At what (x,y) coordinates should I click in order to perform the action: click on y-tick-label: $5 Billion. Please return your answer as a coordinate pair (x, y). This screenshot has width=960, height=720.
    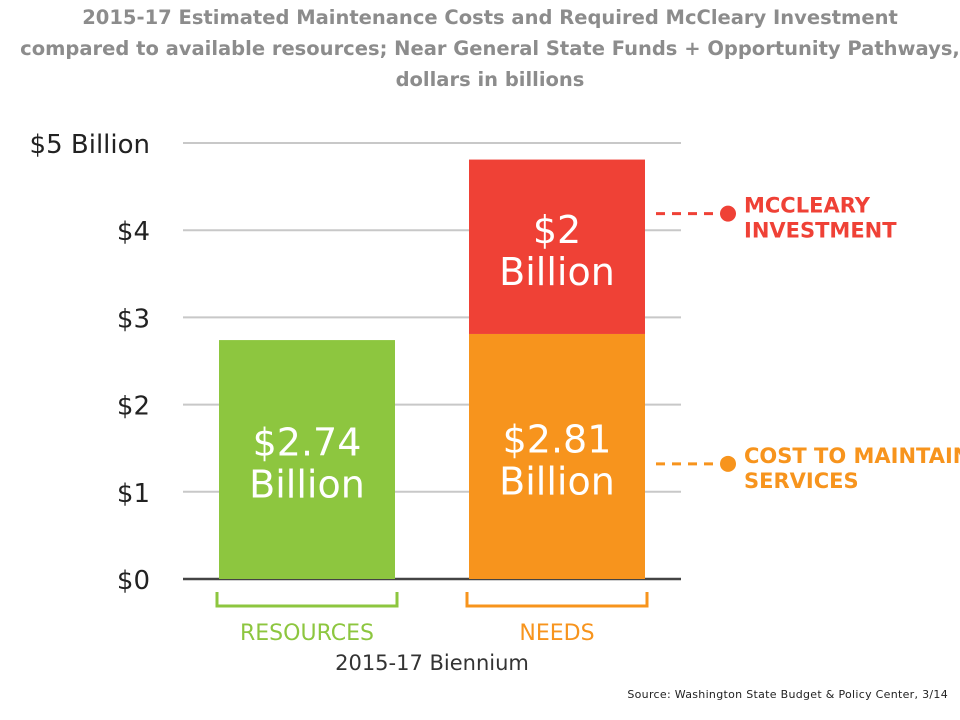
    Looking at the image, I should click on (90, 145).